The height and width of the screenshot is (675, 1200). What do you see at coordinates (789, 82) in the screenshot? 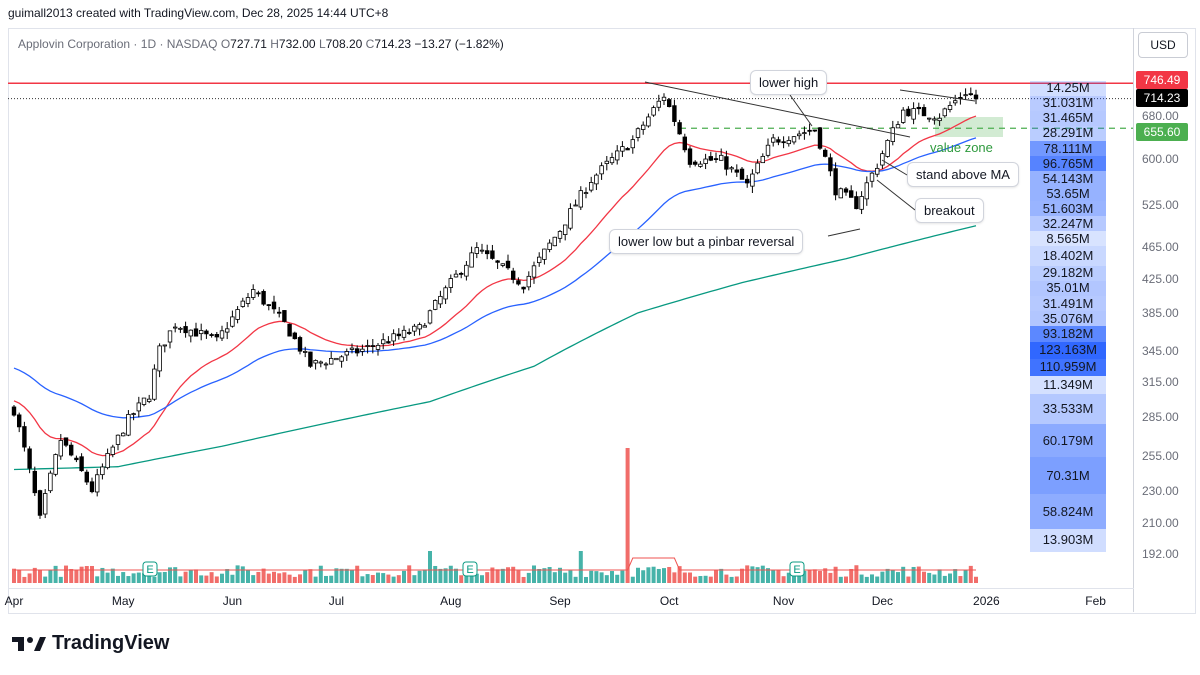
I see `annotation-lower-high: lower high` at bounding box center [789, 82].